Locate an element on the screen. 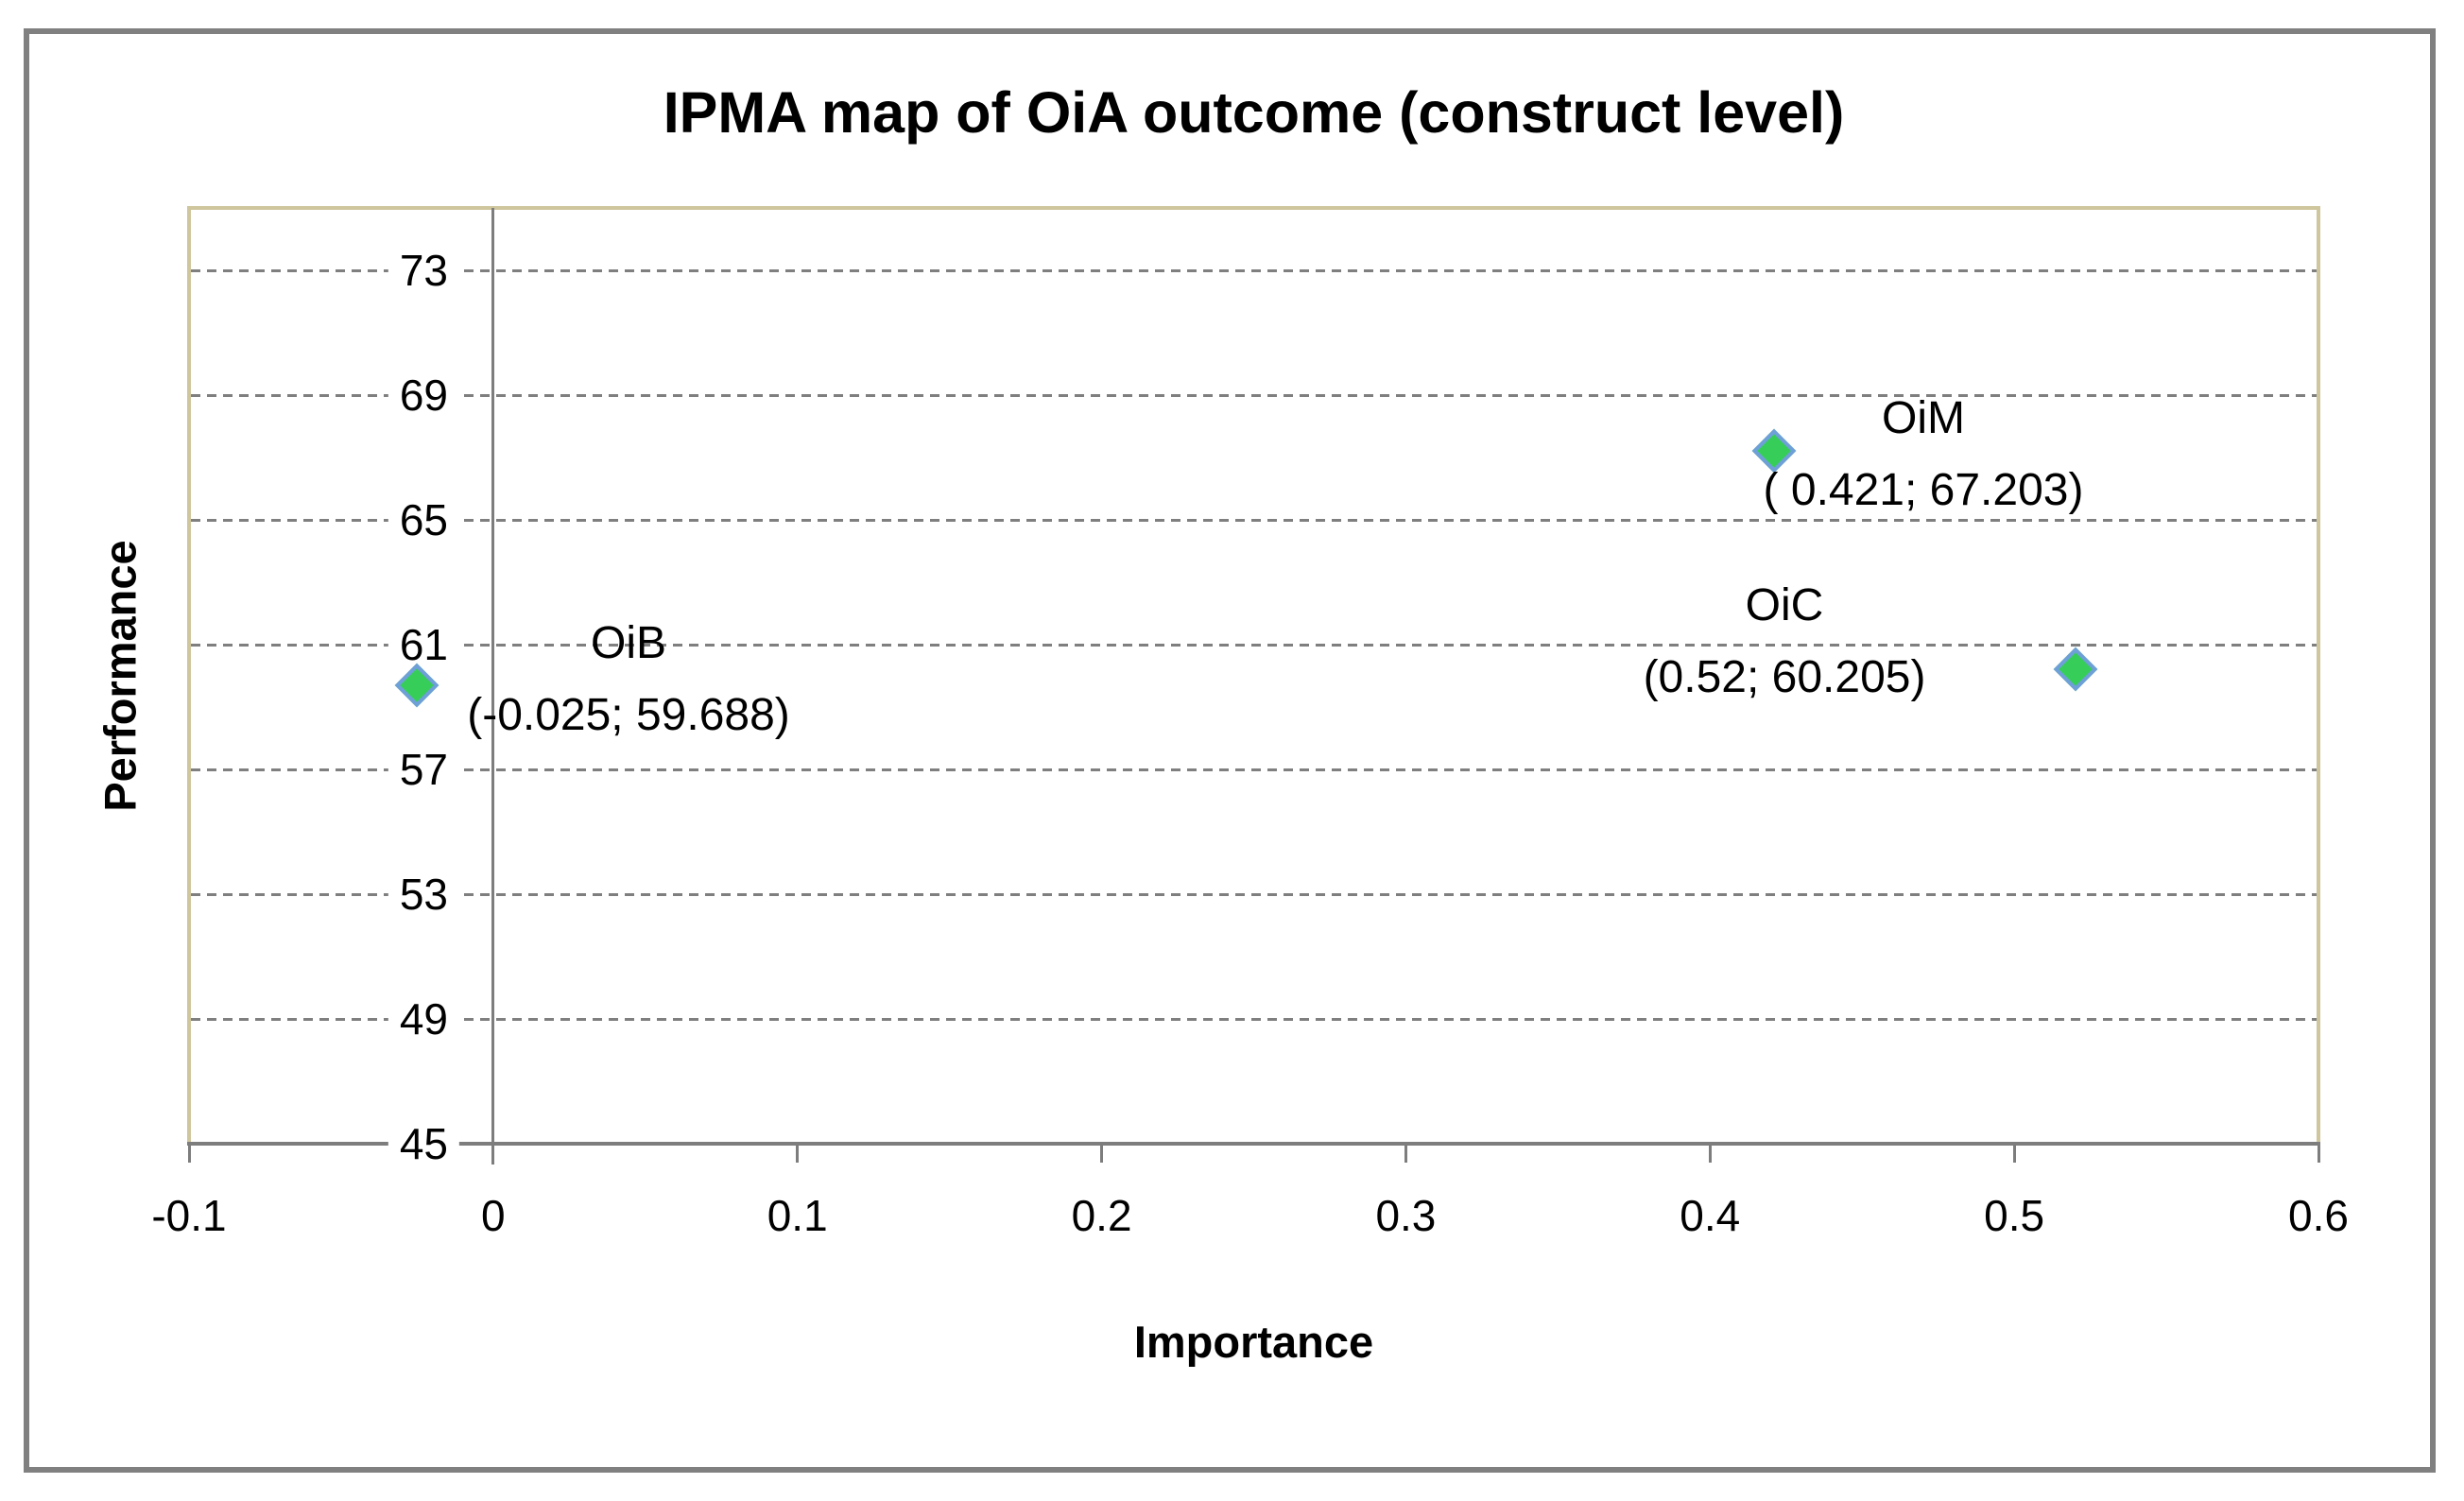  data-label-OiB: OiB (-0.025; 59.688) is located at coordinates (628, 679).